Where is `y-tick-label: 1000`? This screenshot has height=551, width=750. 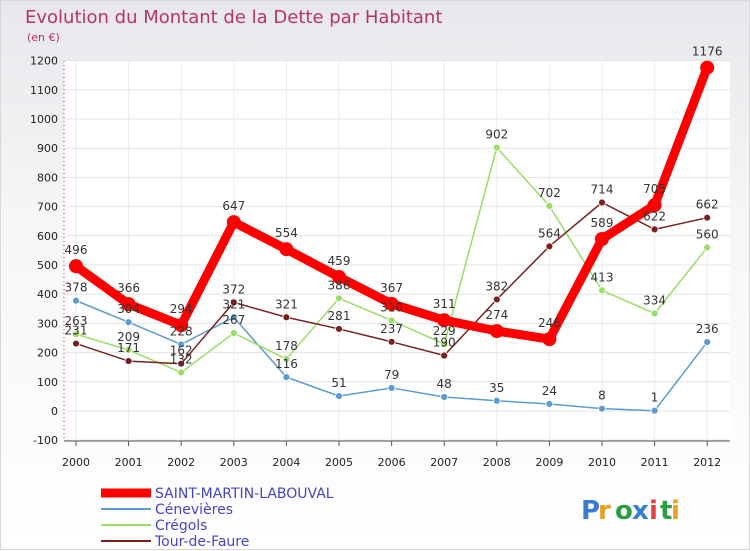
y-tick-label: 1000 is located at coordinates (44, 119).